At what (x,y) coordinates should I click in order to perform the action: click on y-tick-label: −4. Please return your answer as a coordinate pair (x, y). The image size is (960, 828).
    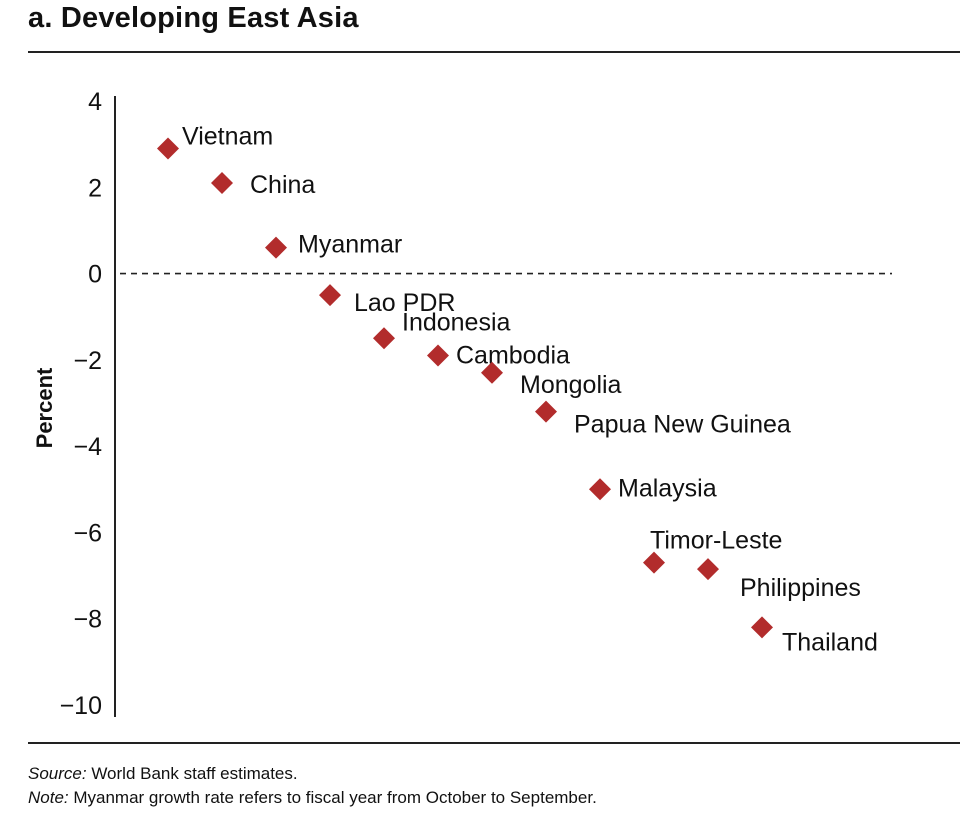
    Looking at the image, I should click on (87, 447).